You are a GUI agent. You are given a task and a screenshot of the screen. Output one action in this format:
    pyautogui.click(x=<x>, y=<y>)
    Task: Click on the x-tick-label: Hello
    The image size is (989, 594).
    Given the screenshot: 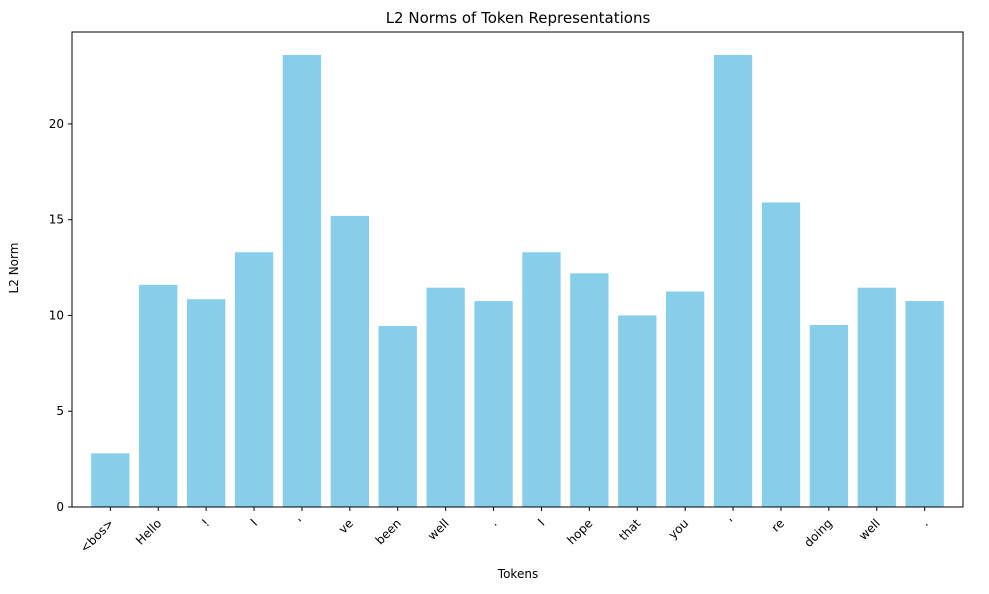 What is the action you would take?
    pyautogui.click(x=148, y=531)
    